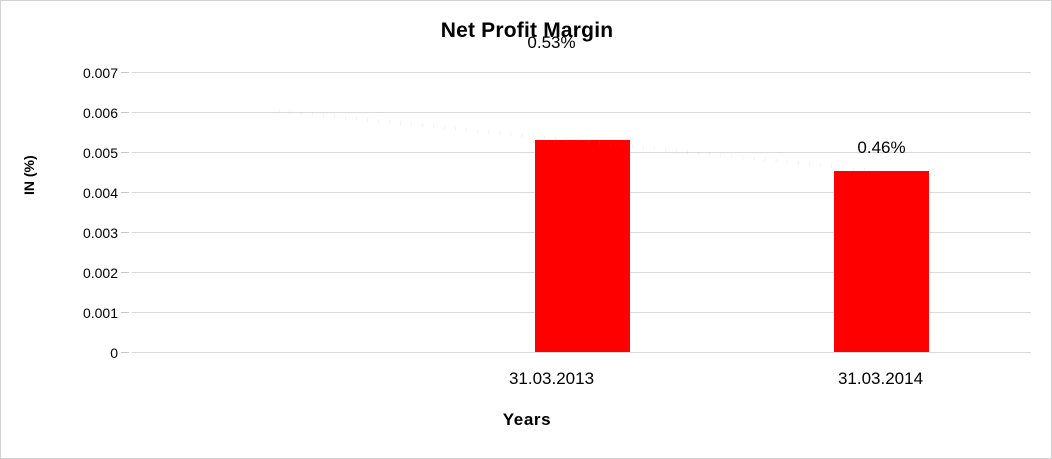  What do you see at coordinates (880, 378) in the screenshot?
I see `x-tick-label-31-03-2014: 31.03.2014` at bounding box center [880, 378].